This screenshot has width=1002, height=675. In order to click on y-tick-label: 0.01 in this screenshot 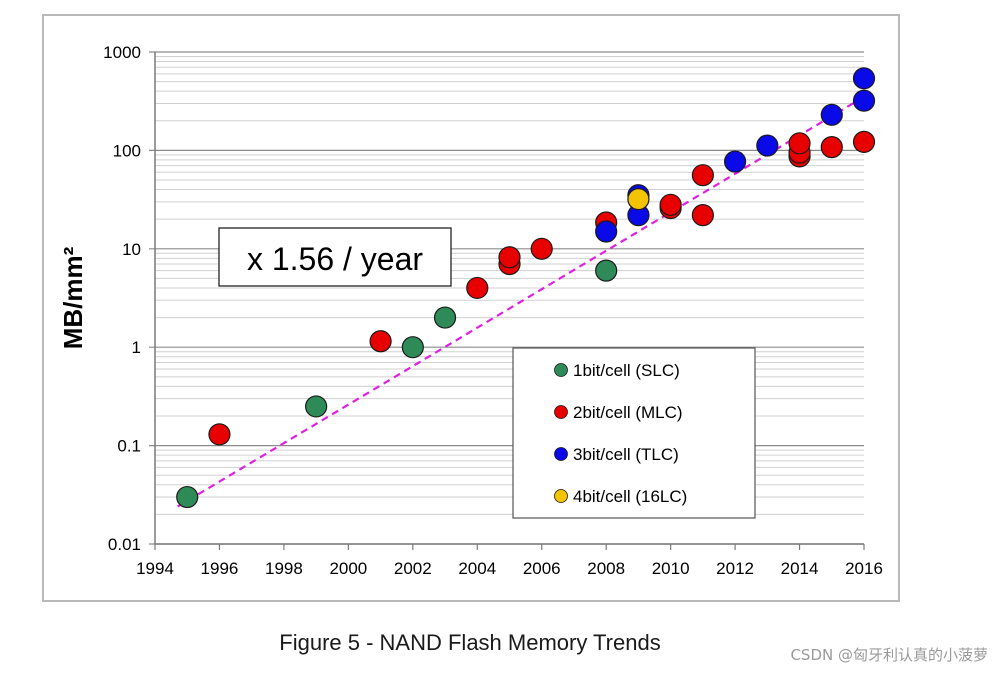, I will do `click(124, 544)`.